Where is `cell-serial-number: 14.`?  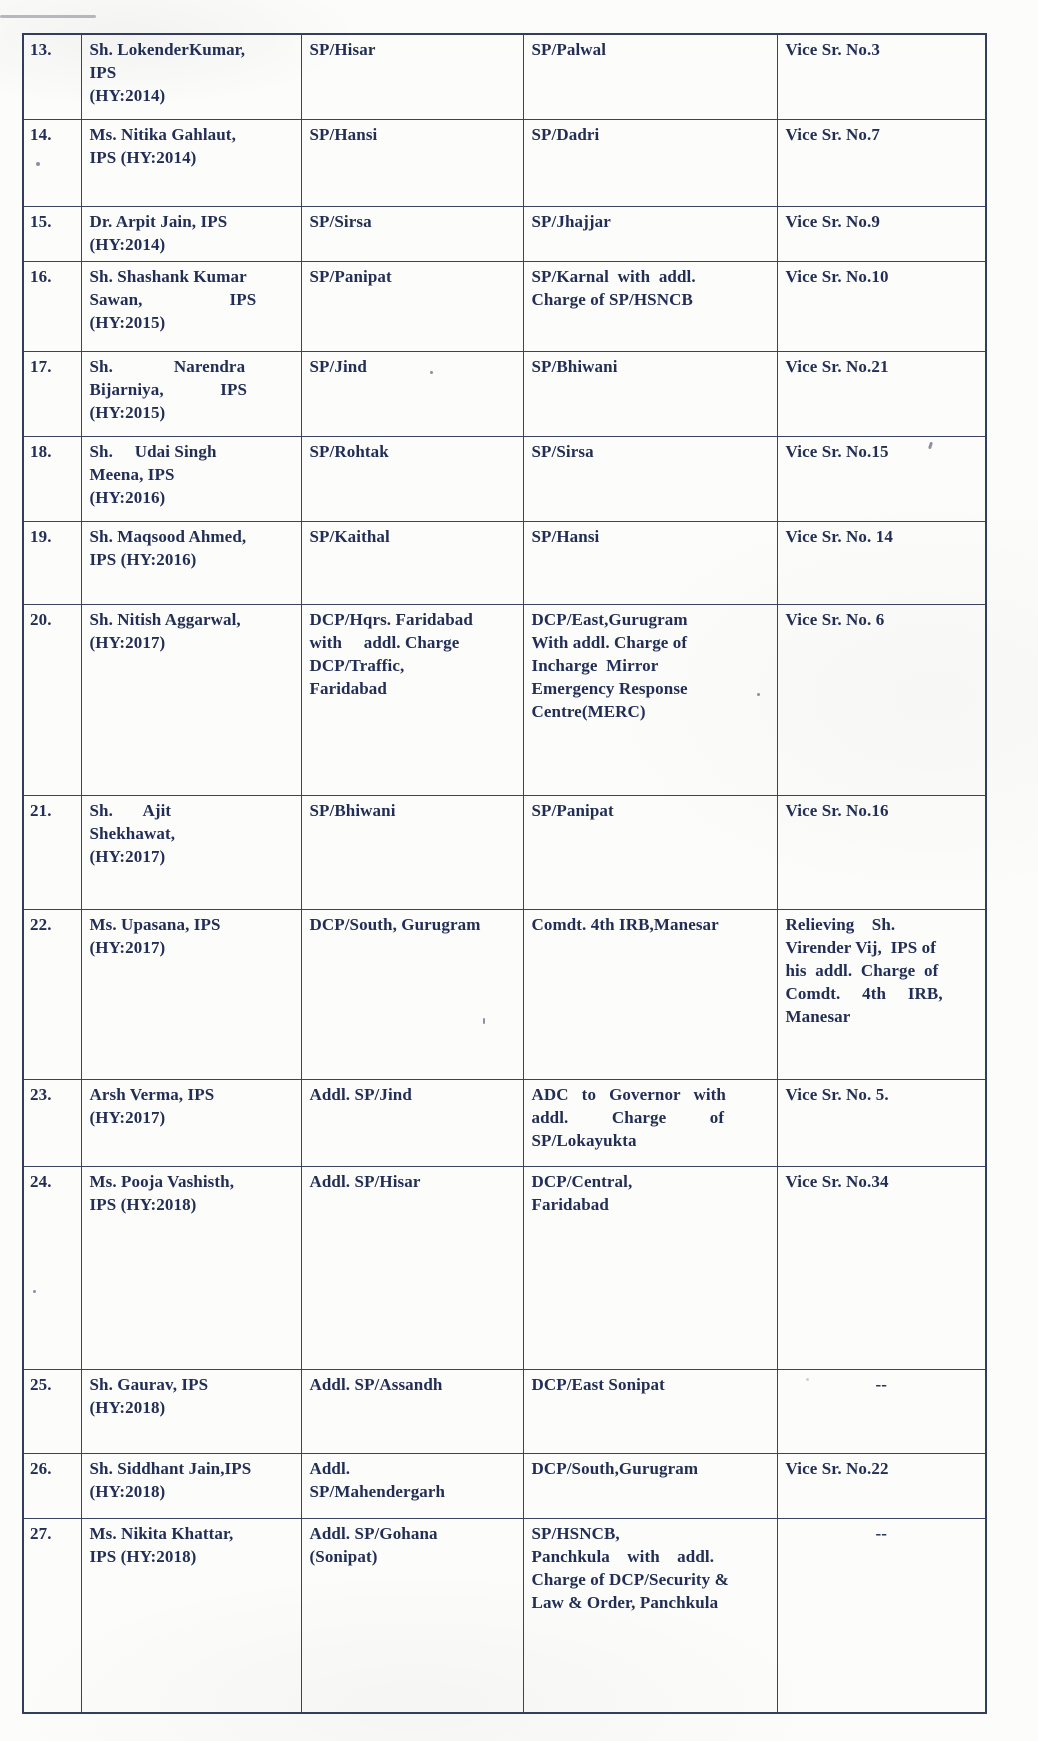 cell-serial-number: 14. is located at coordinates (52, 162).